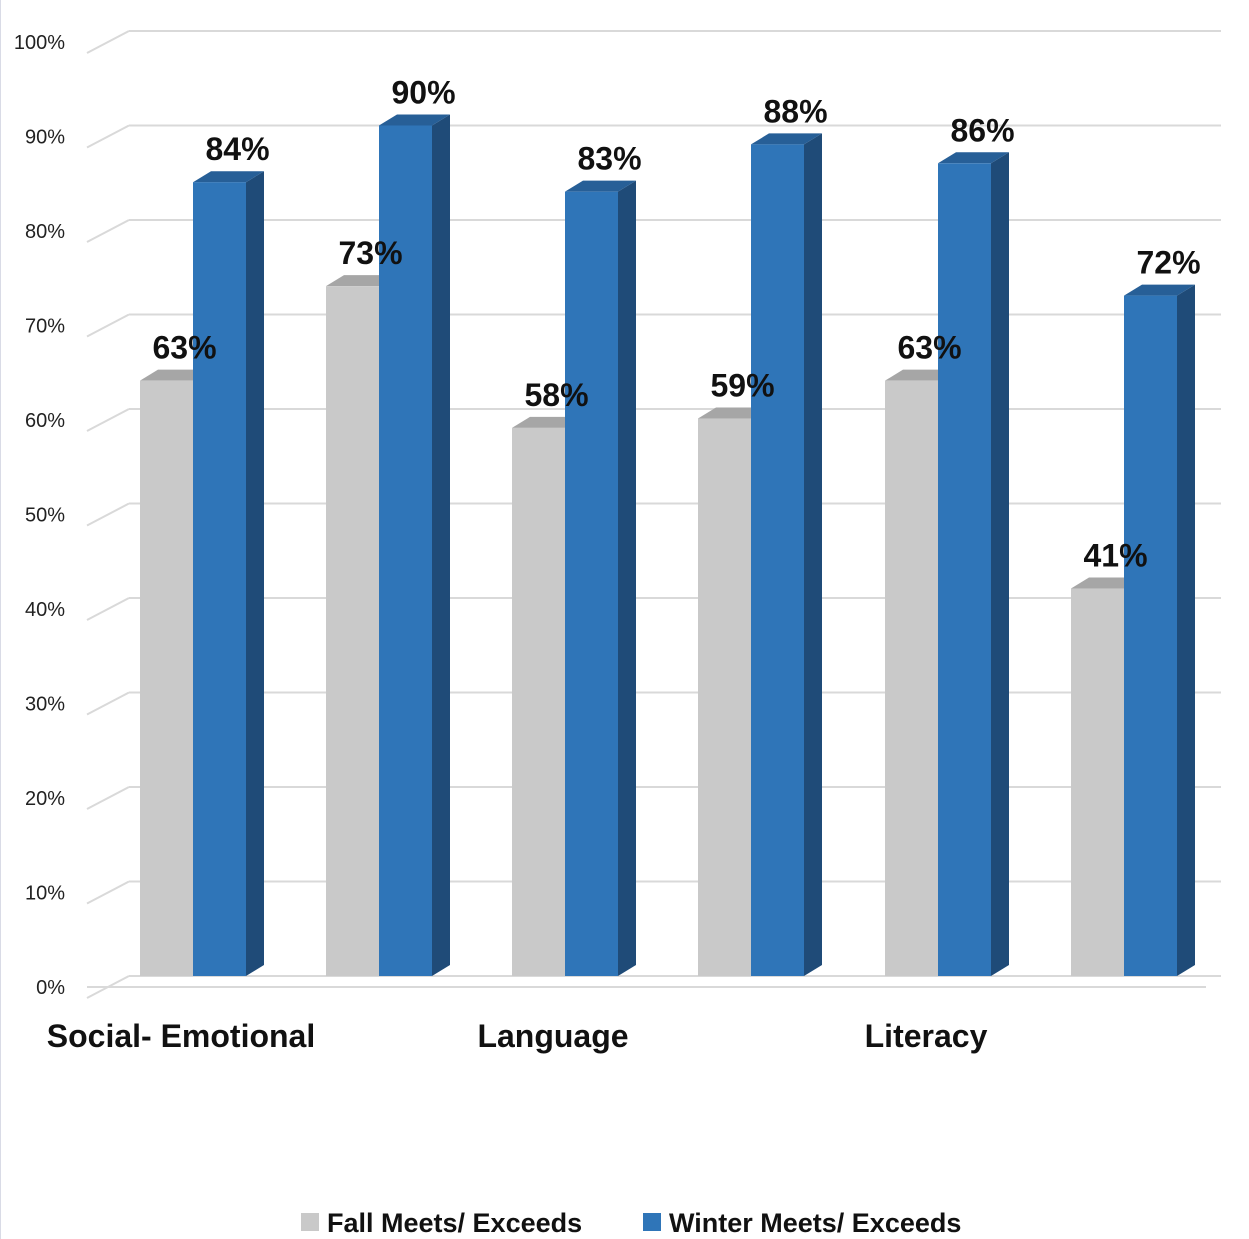 The height and width of the screenshot is (1239, 1249). Describe the element at coordinates (1168, 263) in the screenshot. I see `data-label: 72%` at that location.